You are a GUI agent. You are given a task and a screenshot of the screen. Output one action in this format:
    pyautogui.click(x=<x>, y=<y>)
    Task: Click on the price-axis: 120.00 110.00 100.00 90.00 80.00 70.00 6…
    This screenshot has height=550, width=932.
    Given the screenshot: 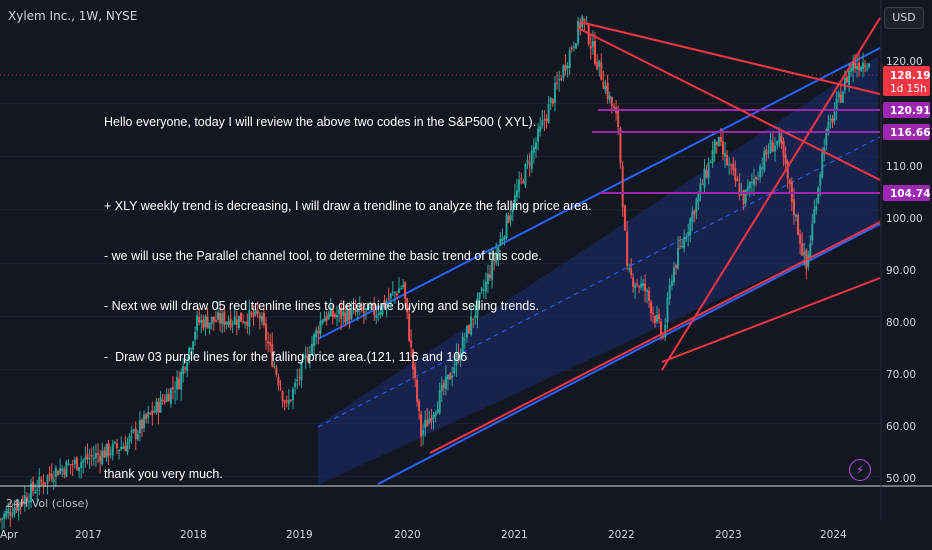 What is the action you would take?
    pyautogui.click(x=904, y=270)
    